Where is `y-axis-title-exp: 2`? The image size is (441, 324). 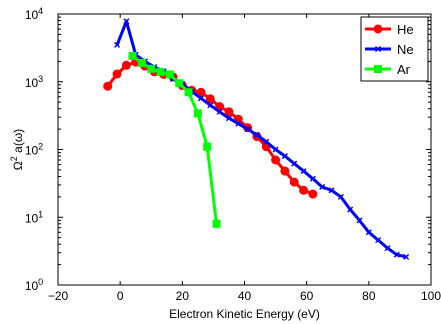
y-axis-title-exp: 2 is located at coordinates (14, 158).